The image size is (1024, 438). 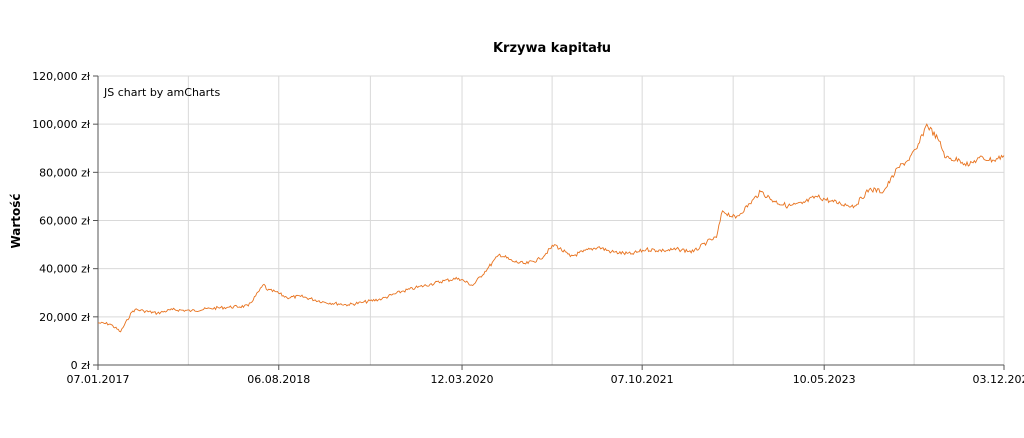 What do you see at coordinates (552, 48) in the screenshot?
I see `chart-title: Krzywa kapitału` at bounding box center [552, 48].